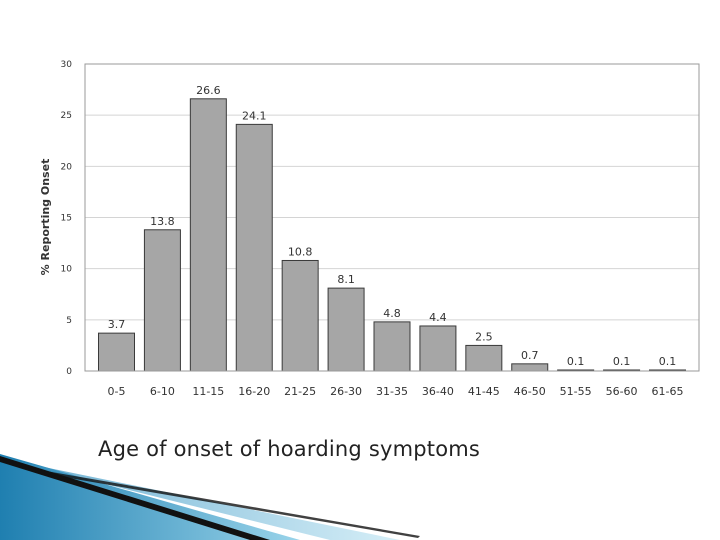 This screenshot has height=540, width=720. Describe the element at coordinates (530, 391) in the screenshot. I see `x-tick-label: 46-50` at that location.